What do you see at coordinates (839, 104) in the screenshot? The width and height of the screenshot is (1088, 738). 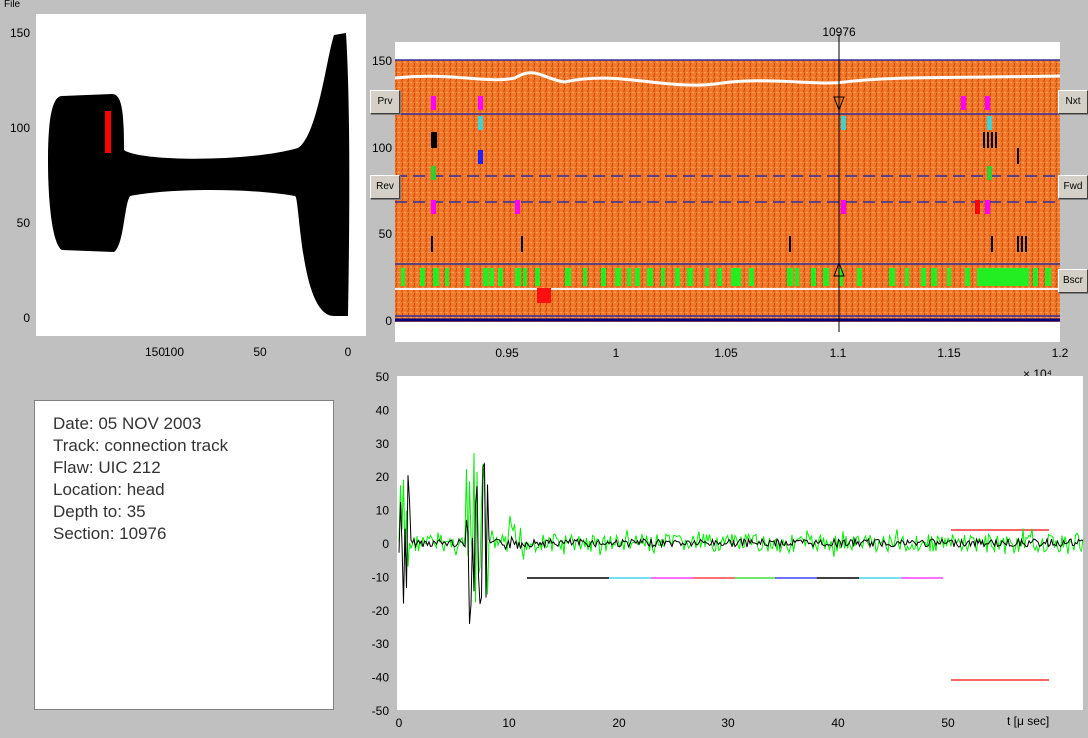 I see `section-cursor-arrow-top` at bounding box center [839, 104].